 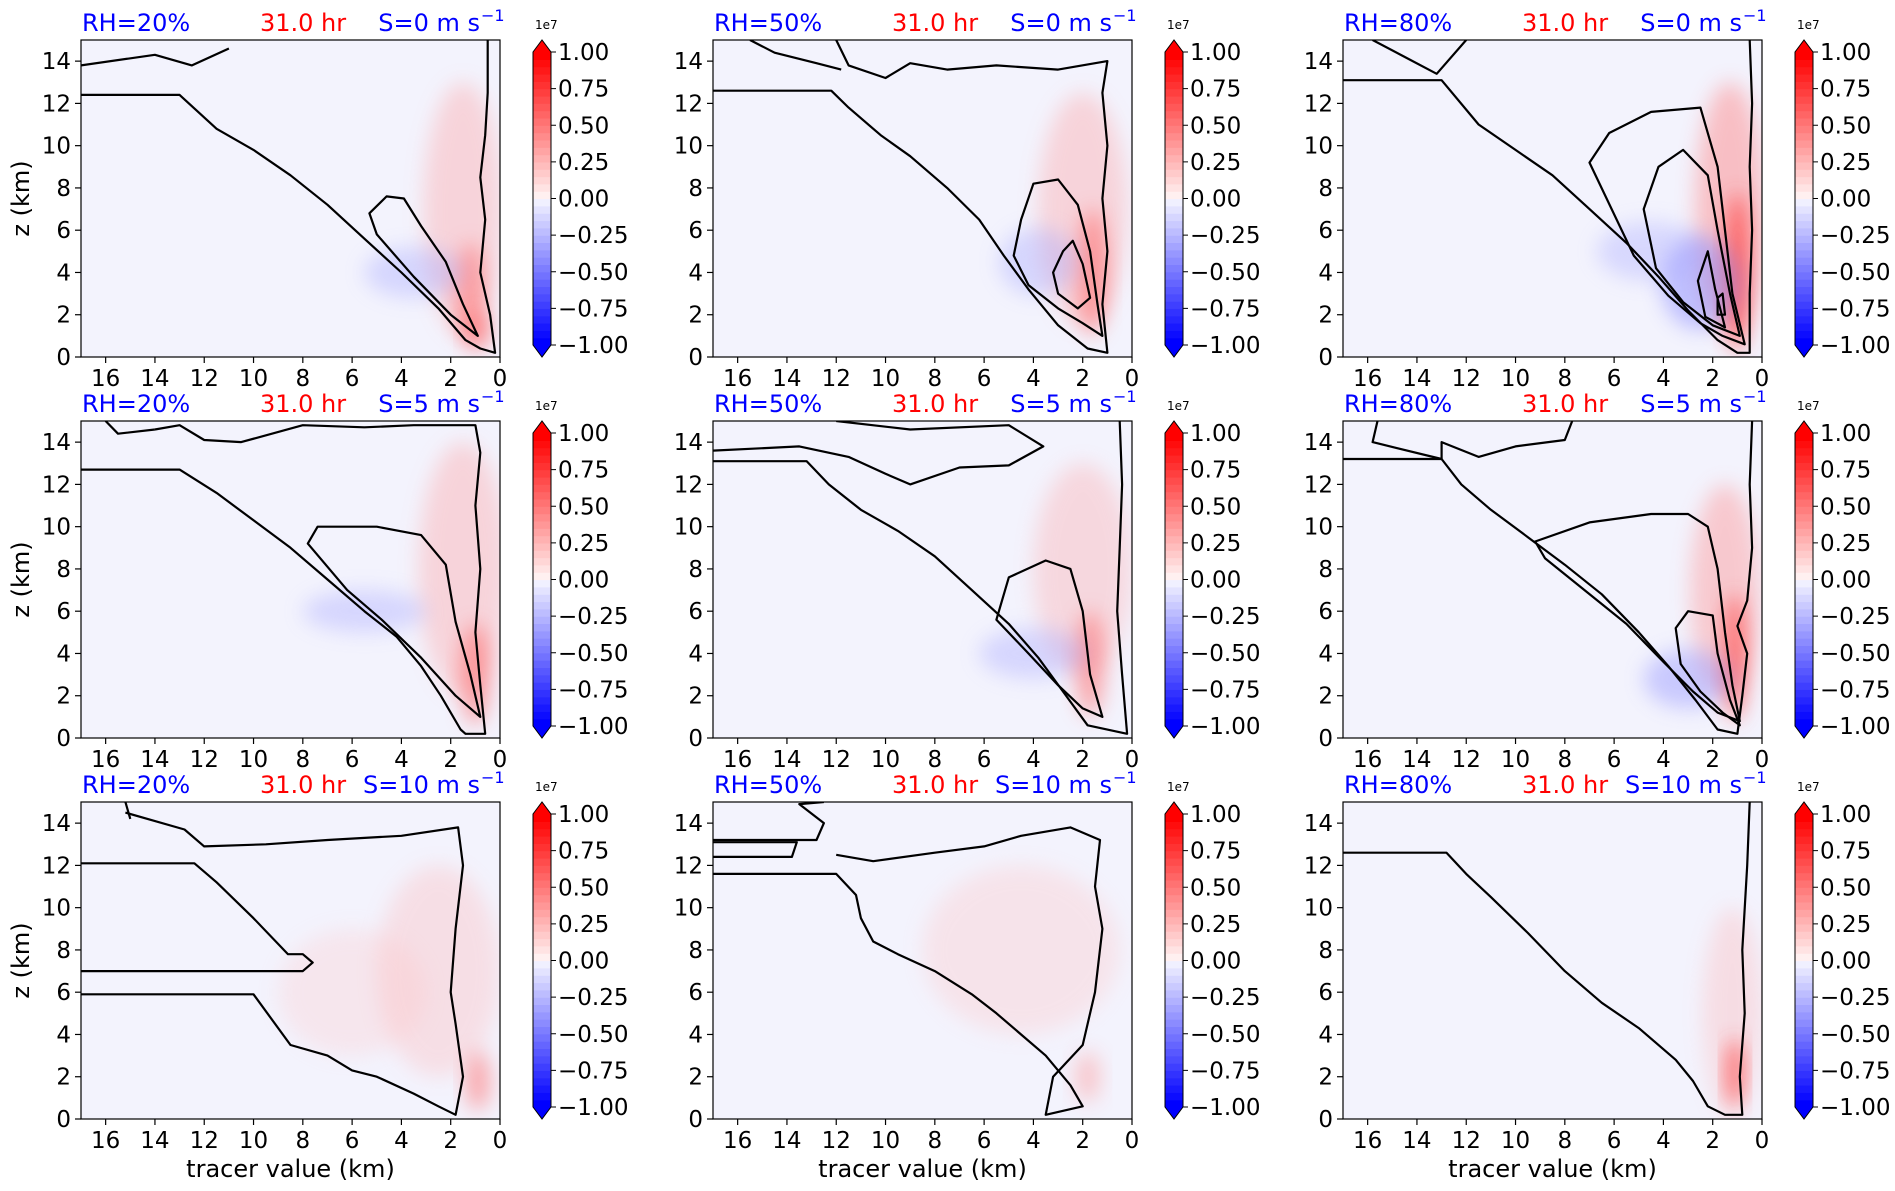 What do you see at coordinates (768, 785) in the screenshot?
I see `rh-label: RH=50%` at bounding box center [768, 785].